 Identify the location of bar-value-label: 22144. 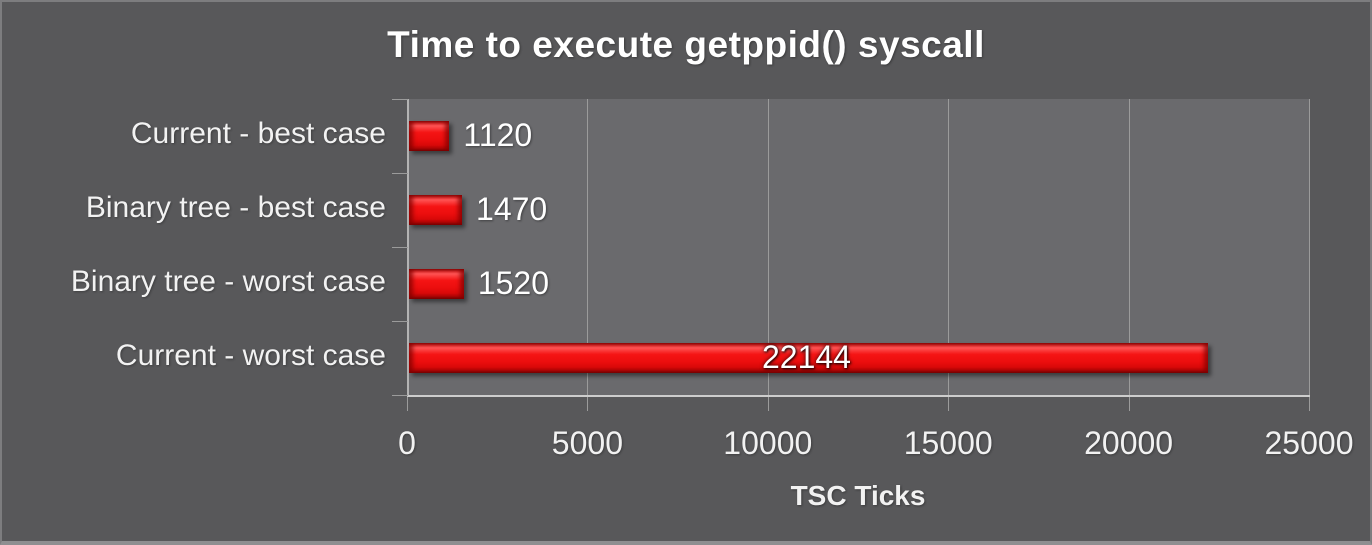
(806, 357).